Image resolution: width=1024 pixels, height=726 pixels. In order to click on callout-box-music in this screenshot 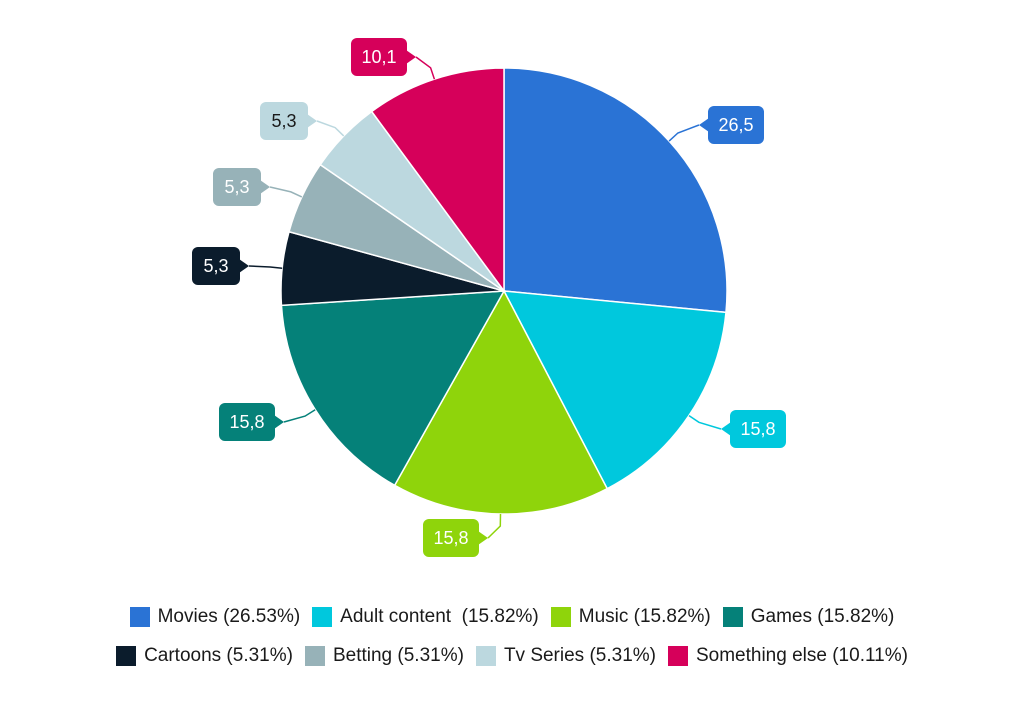, I will do `click(451, 538)`.